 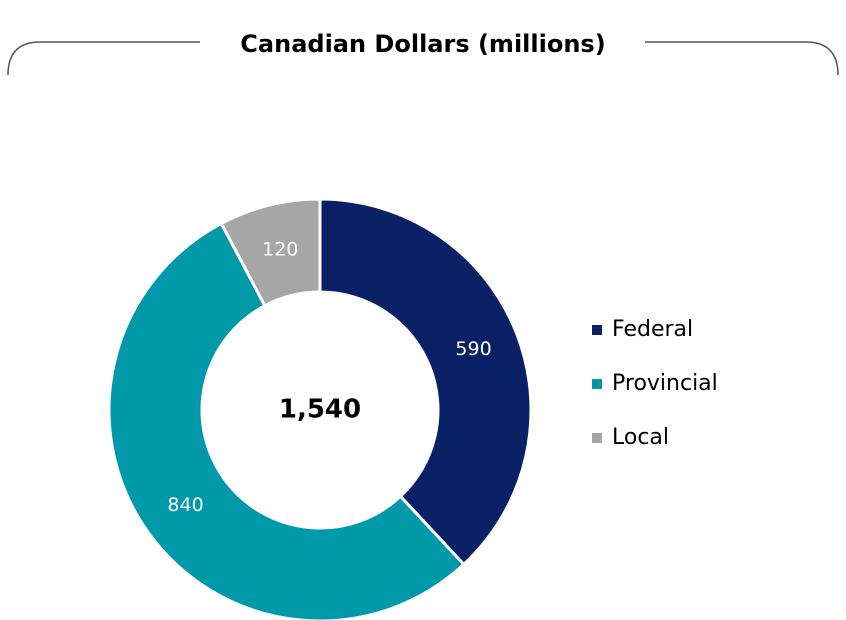 What do you see at coordinates (103, 58) in the screenshot?
I see `title-frame-left` at bounding box center [103, 58].